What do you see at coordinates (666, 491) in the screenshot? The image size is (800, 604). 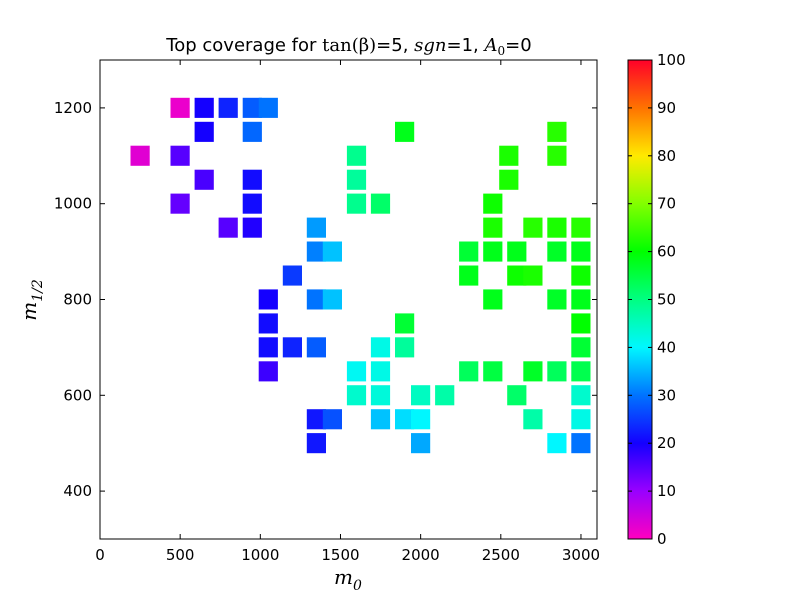 I see `colorbar-tick-label: 10` at bounding box center [666, 491].